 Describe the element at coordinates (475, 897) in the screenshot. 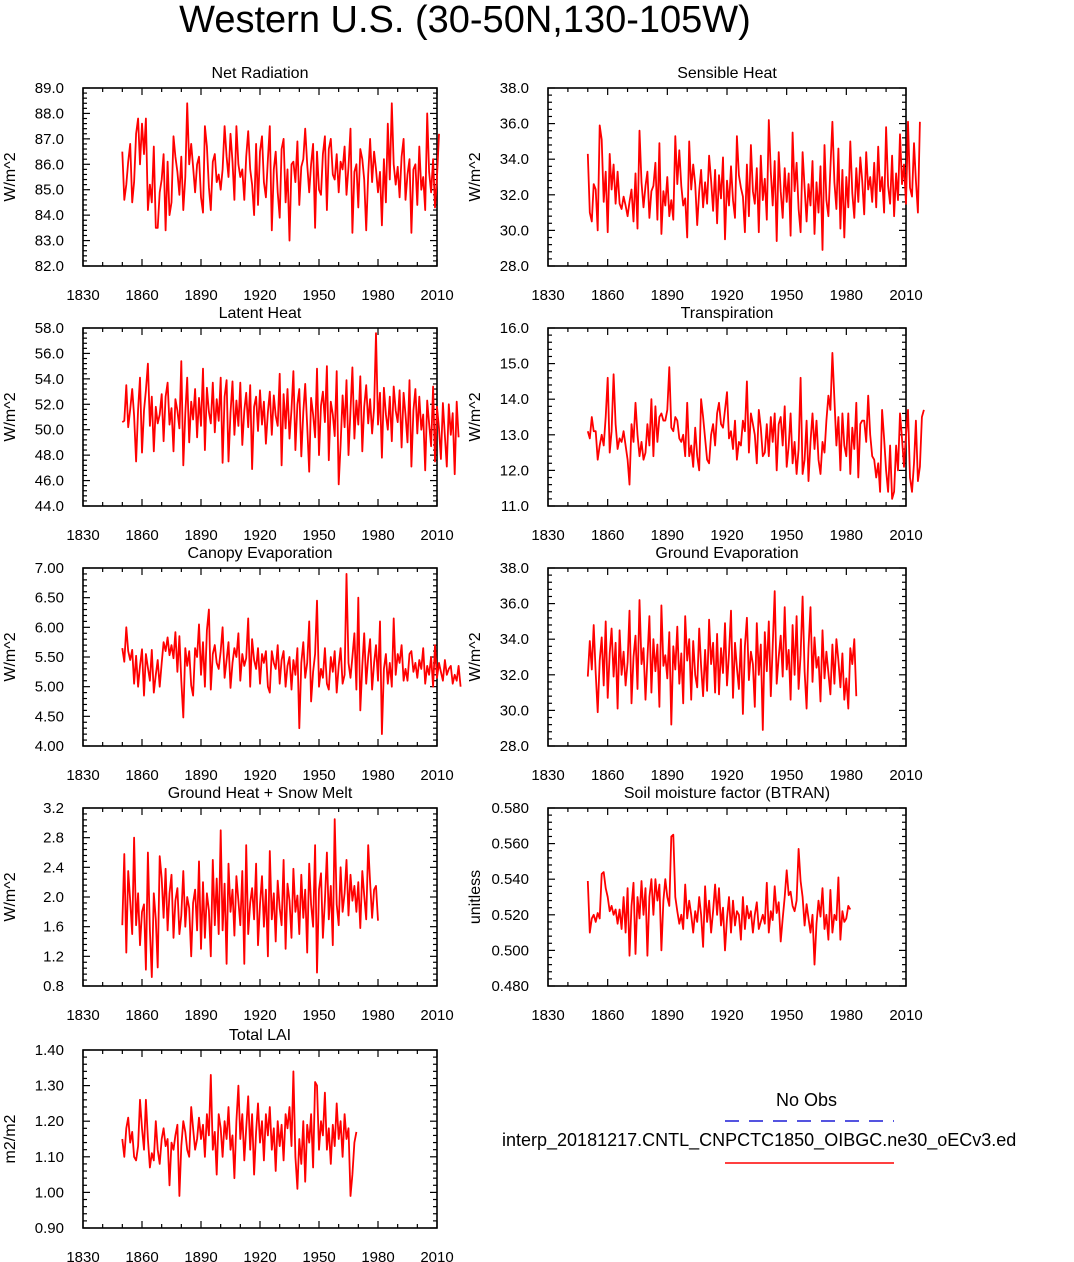

I see `y-axis-label: unitless` at that location.